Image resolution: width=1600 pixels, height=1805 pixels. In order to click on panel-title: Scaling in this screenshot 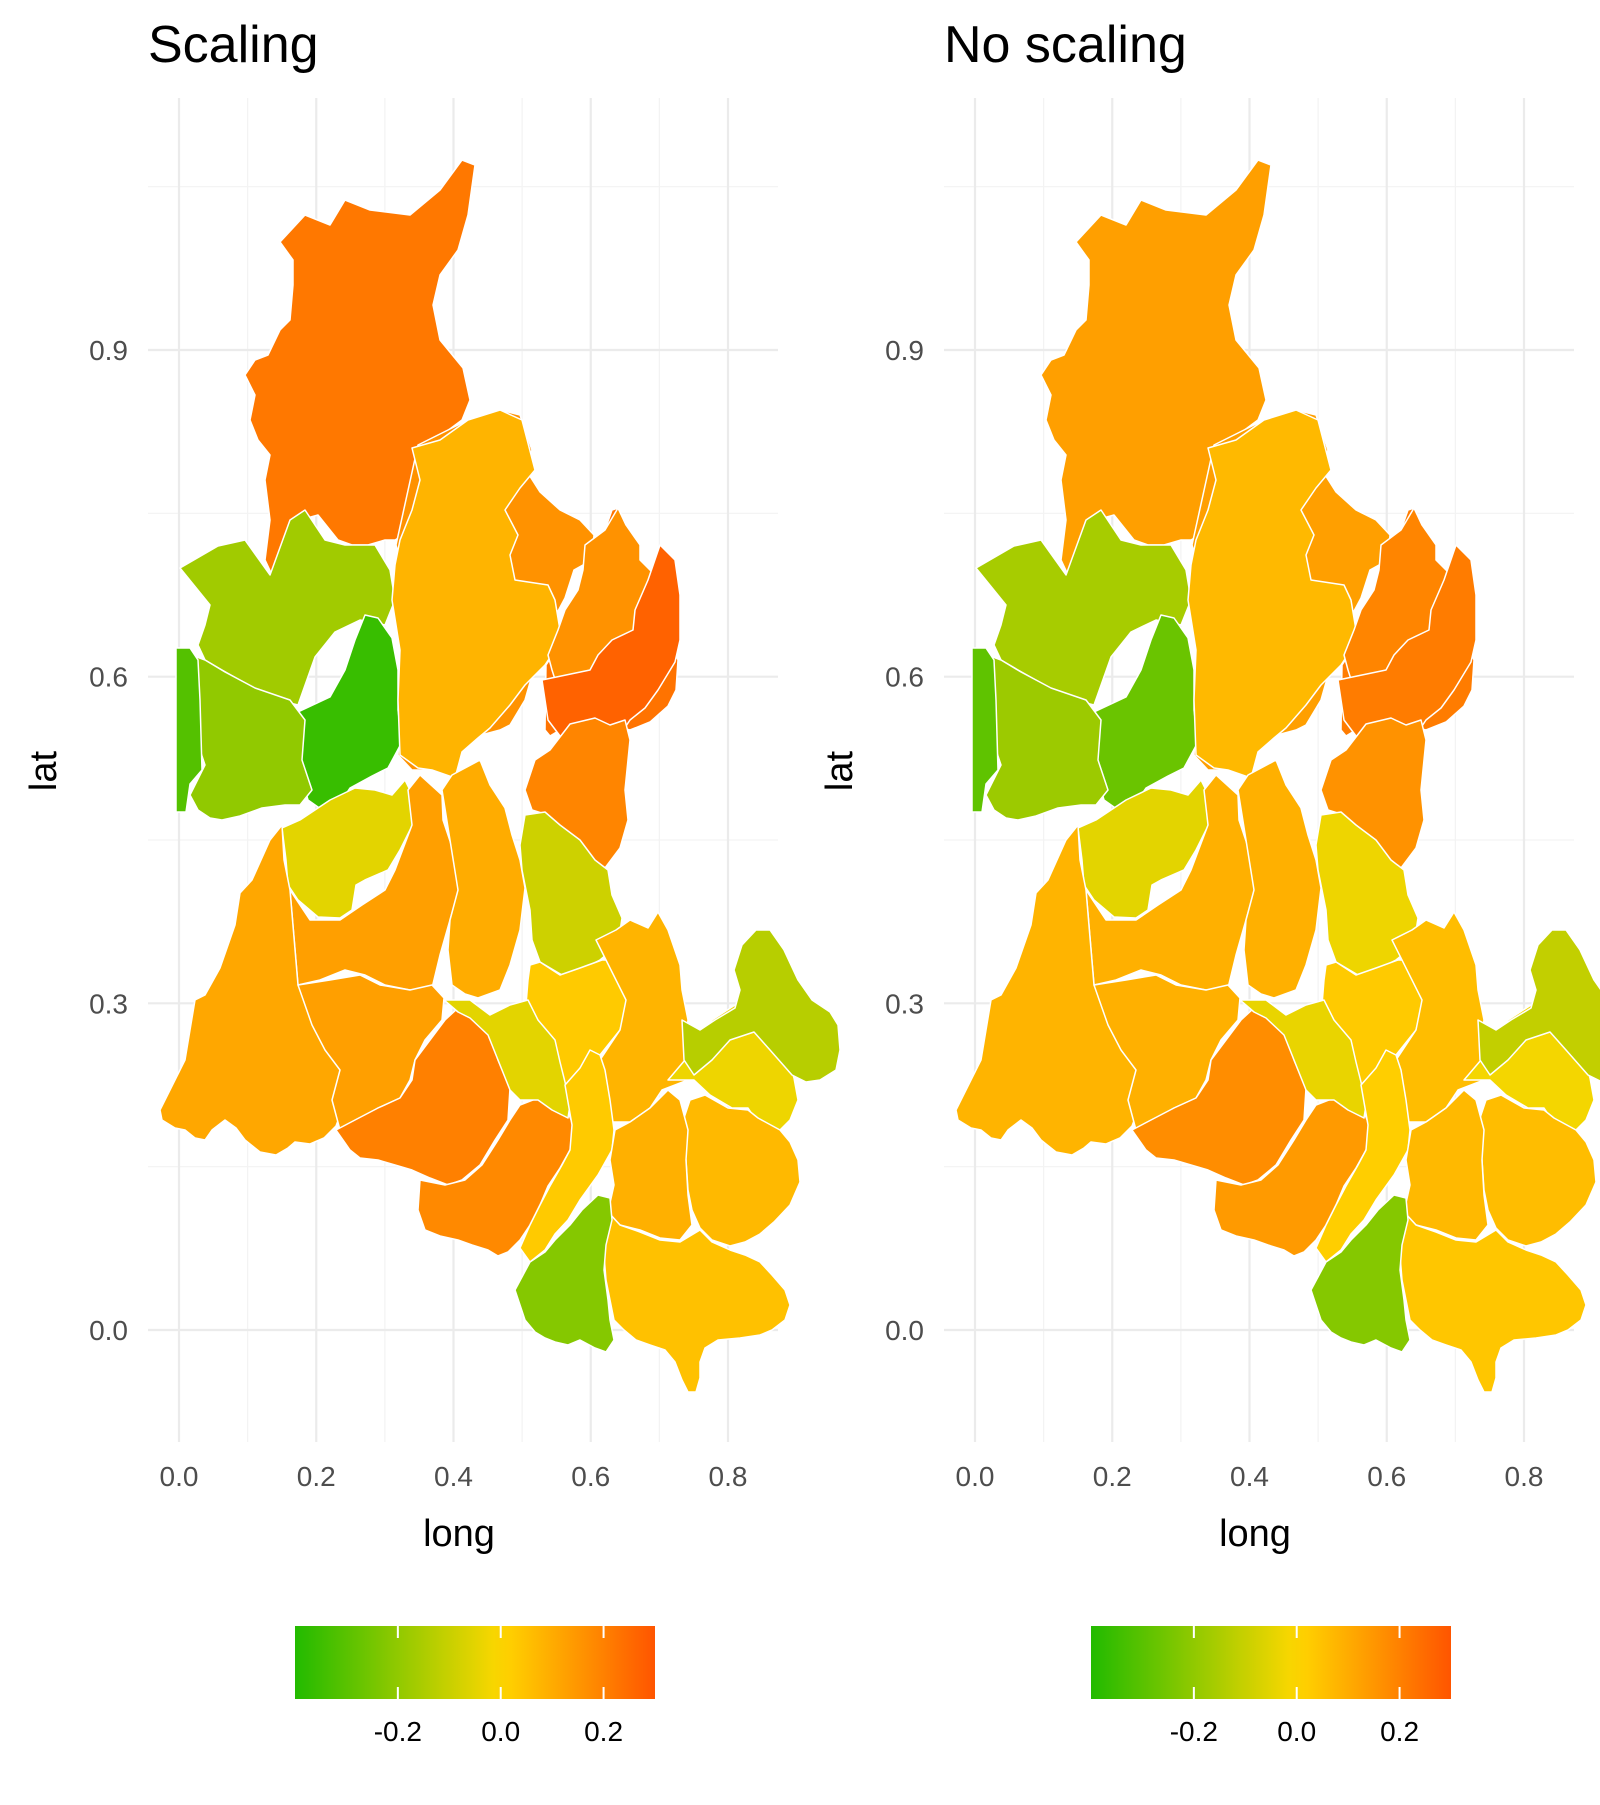, I will do `click(233, 45)`.